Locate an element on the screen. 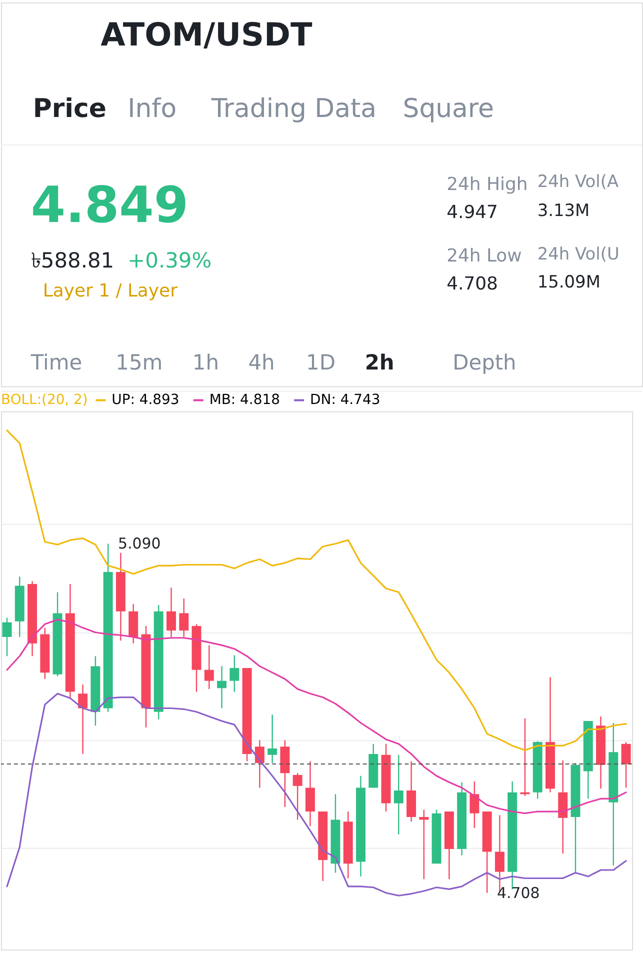 The height and width of the screenshot is (975, 643). text: 24h Vol(A is located at coordinates (578, 180).